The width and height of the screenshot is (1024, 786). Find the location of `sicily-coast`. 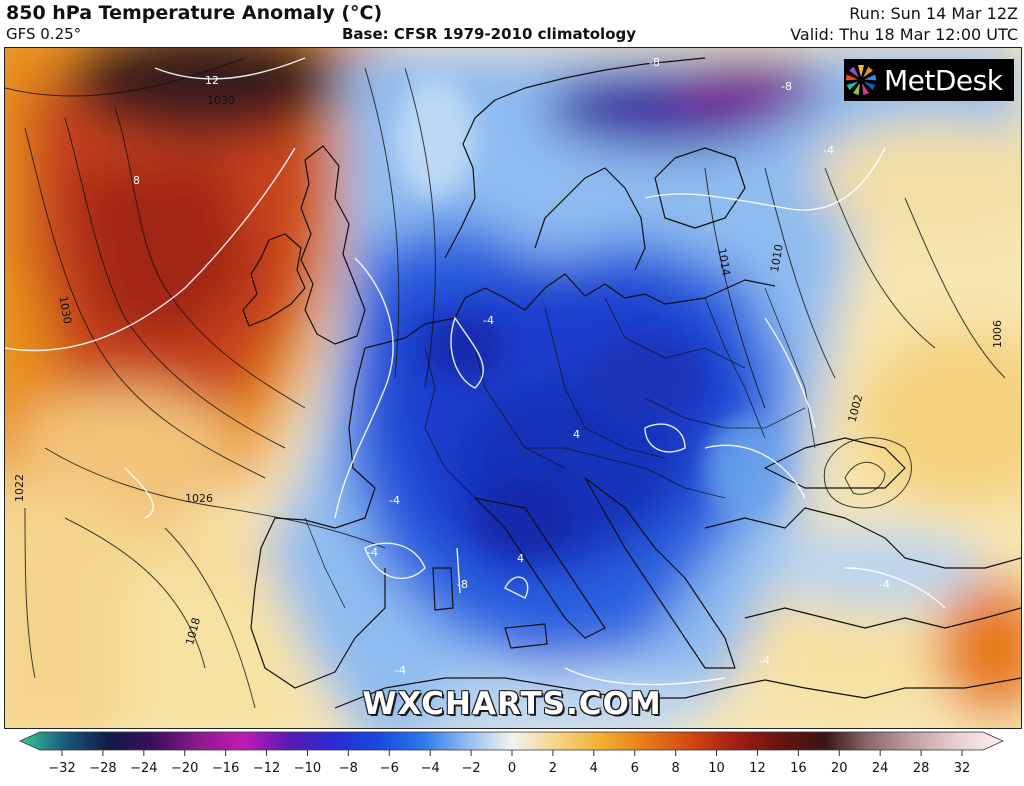

sicily-coast is located at coordinates (526, 636).